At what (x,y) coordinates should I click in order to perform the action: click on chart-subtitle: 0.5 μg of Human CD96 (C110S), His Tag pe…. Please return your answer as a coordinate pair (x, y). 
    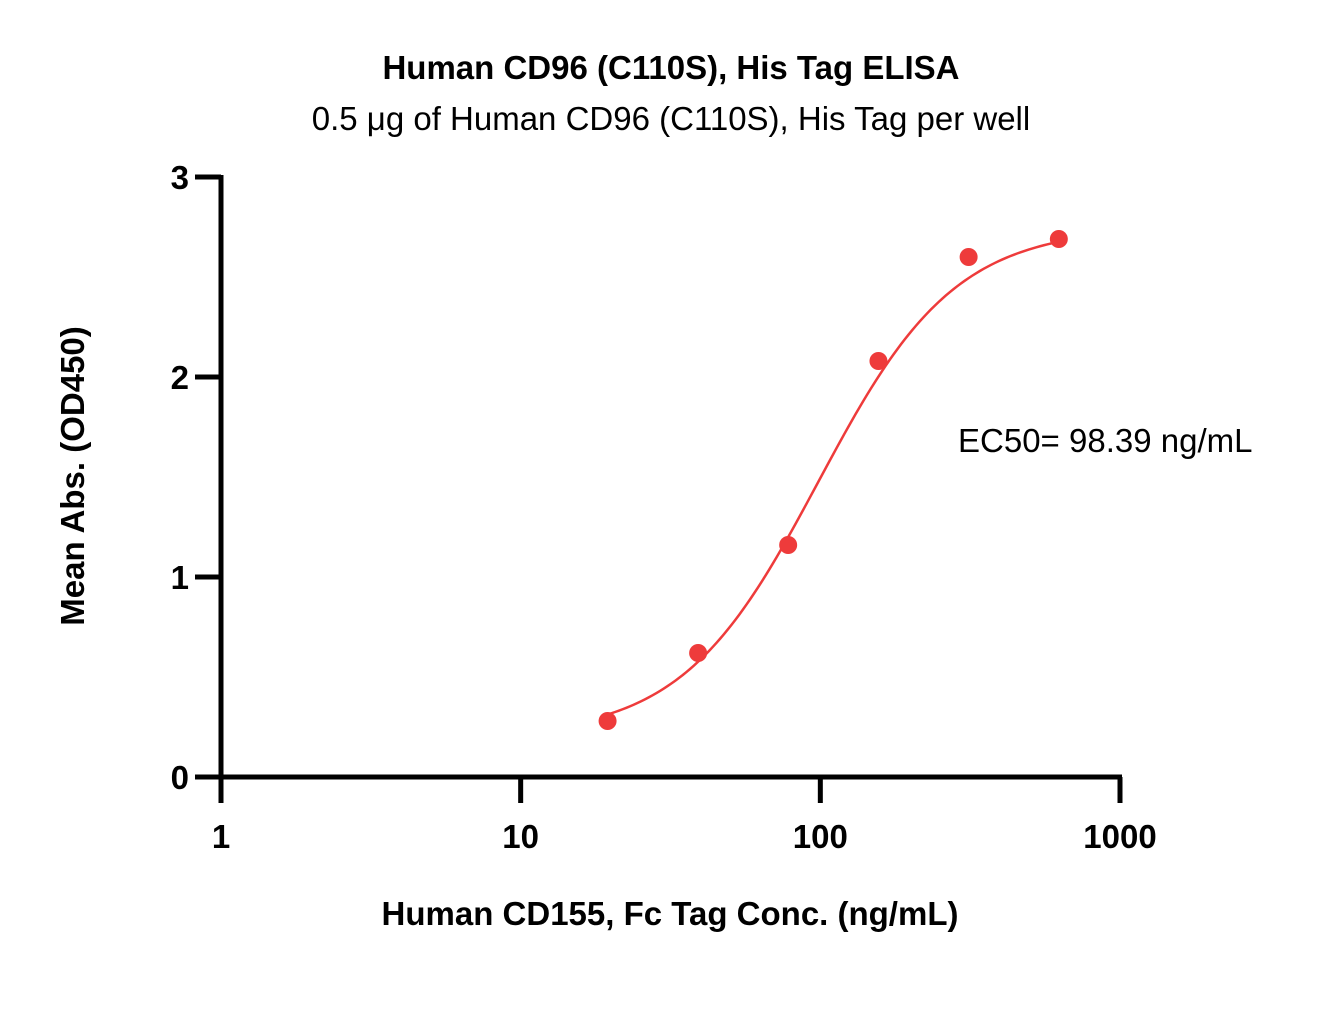
    Looking at the image, I should click on (671, 118).